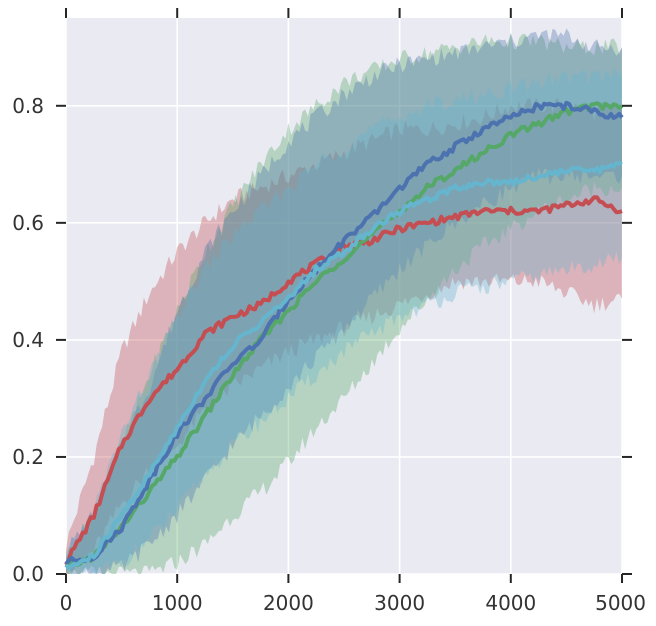 This screenshot has height=626, width=656. What do you see at coordinates (353, 603) in the screenshot?
I see `x-axis-tick-labels: 0 1000 2000 3000 4000 5000` at bounding box center [353, 603].